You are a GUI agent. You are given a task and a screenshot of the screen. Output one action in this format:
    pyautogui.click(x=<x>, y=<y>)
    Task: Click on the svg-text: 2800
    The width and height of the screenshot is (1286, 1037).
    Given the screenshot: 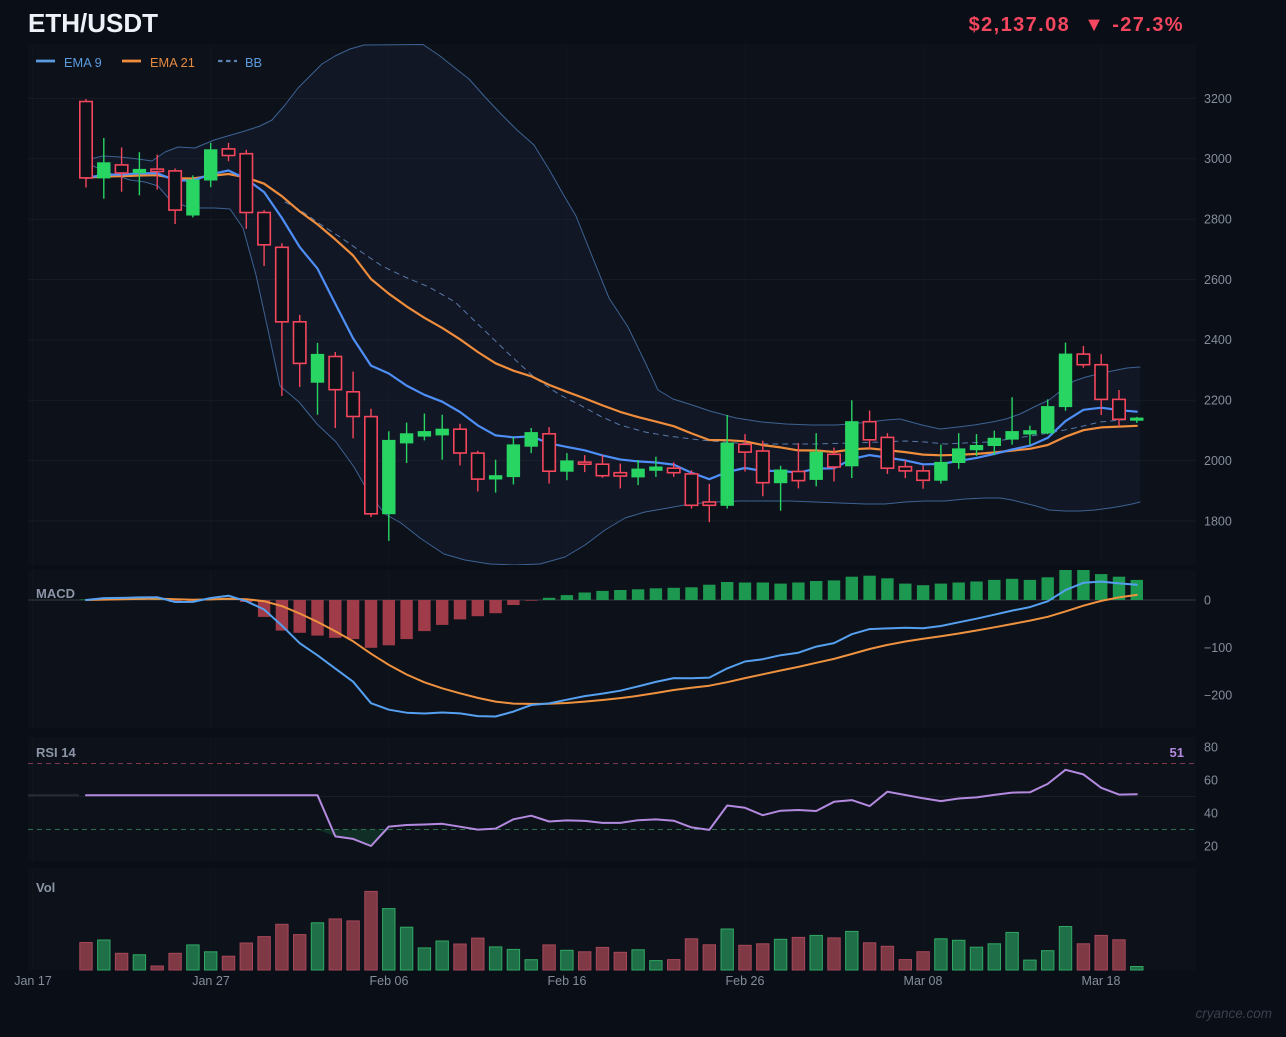 What is the action you would take?
    pyautogui.click(x=1218, y=220)
    